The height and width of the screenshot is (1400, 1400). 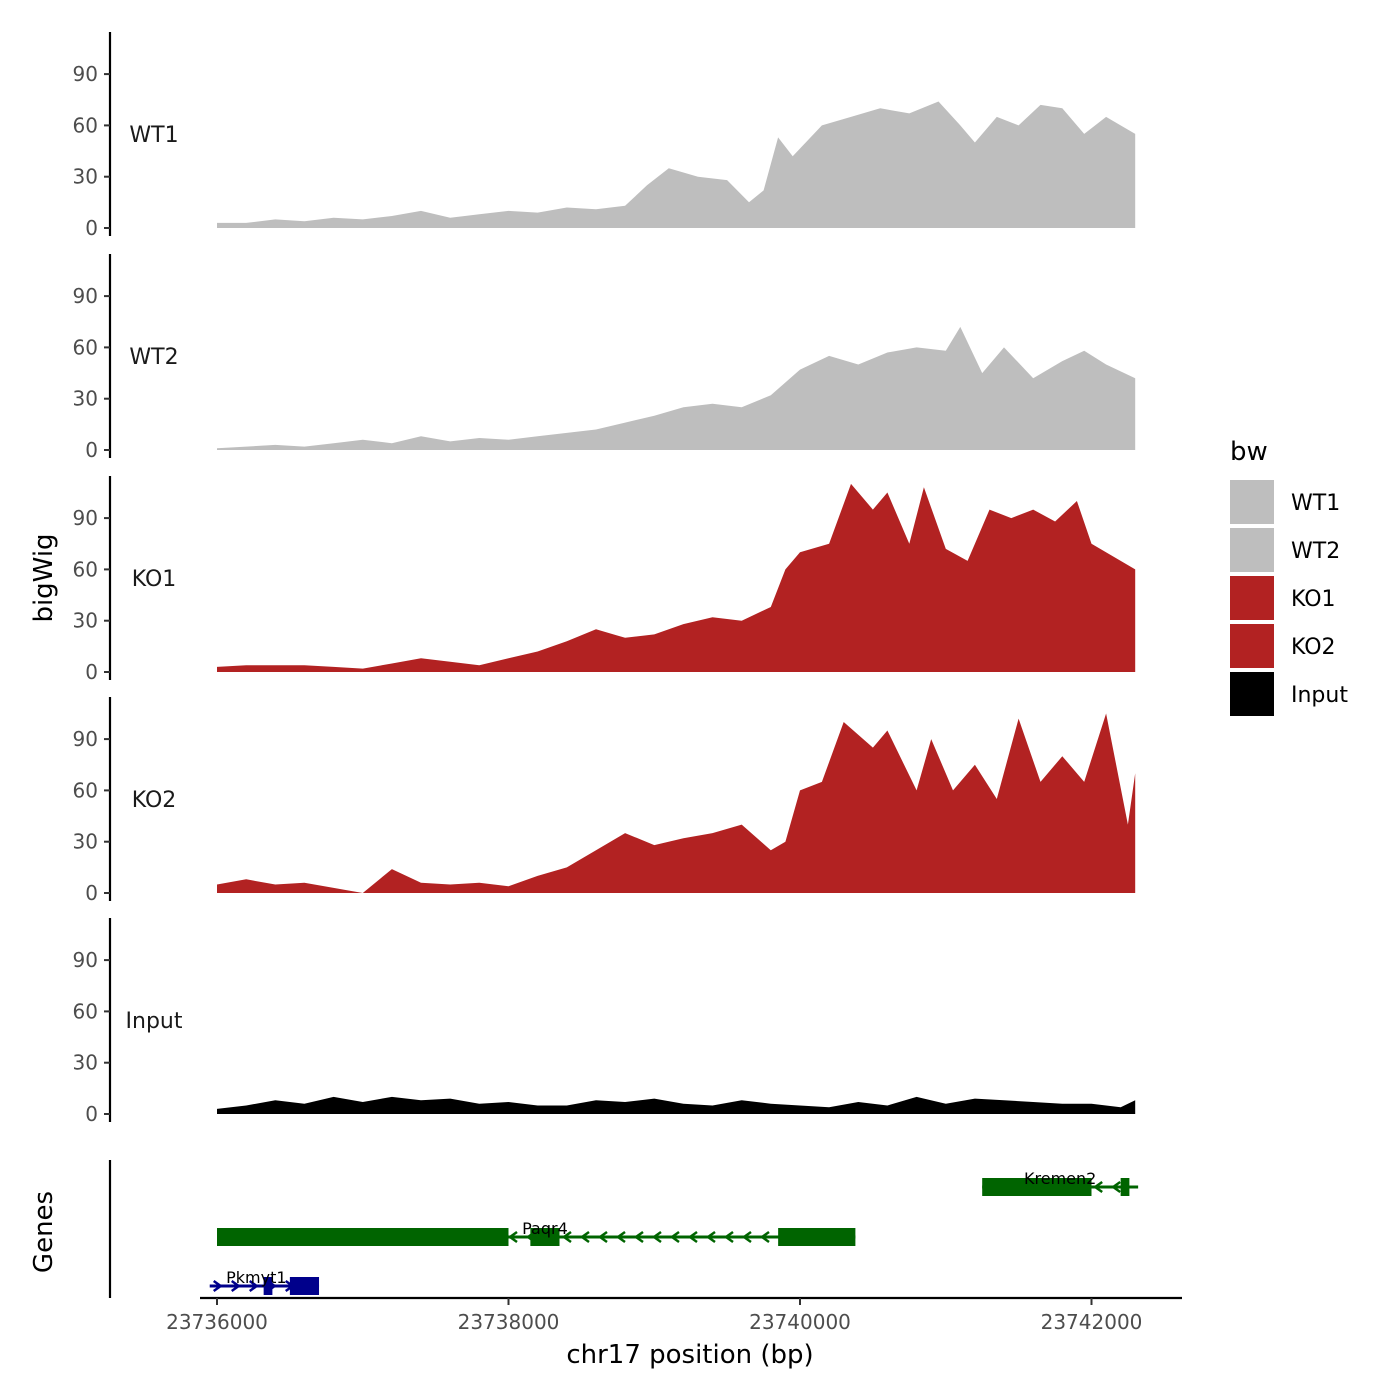 What do you see at coordinates (154, 1021) in the screenshot?
I see `track-label: Input` at bounding box center [154, 1021].